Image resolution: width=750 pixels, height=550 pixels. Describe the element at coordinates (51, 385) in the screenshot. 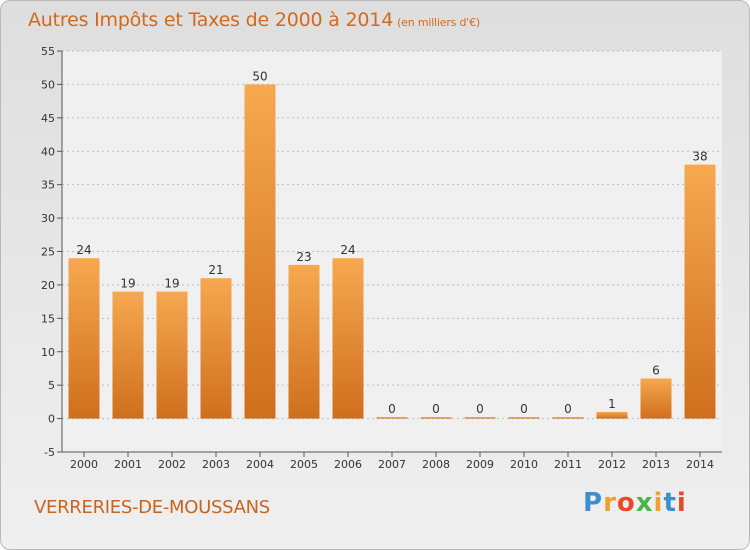

I see `y-tick-label: 5` at that location.